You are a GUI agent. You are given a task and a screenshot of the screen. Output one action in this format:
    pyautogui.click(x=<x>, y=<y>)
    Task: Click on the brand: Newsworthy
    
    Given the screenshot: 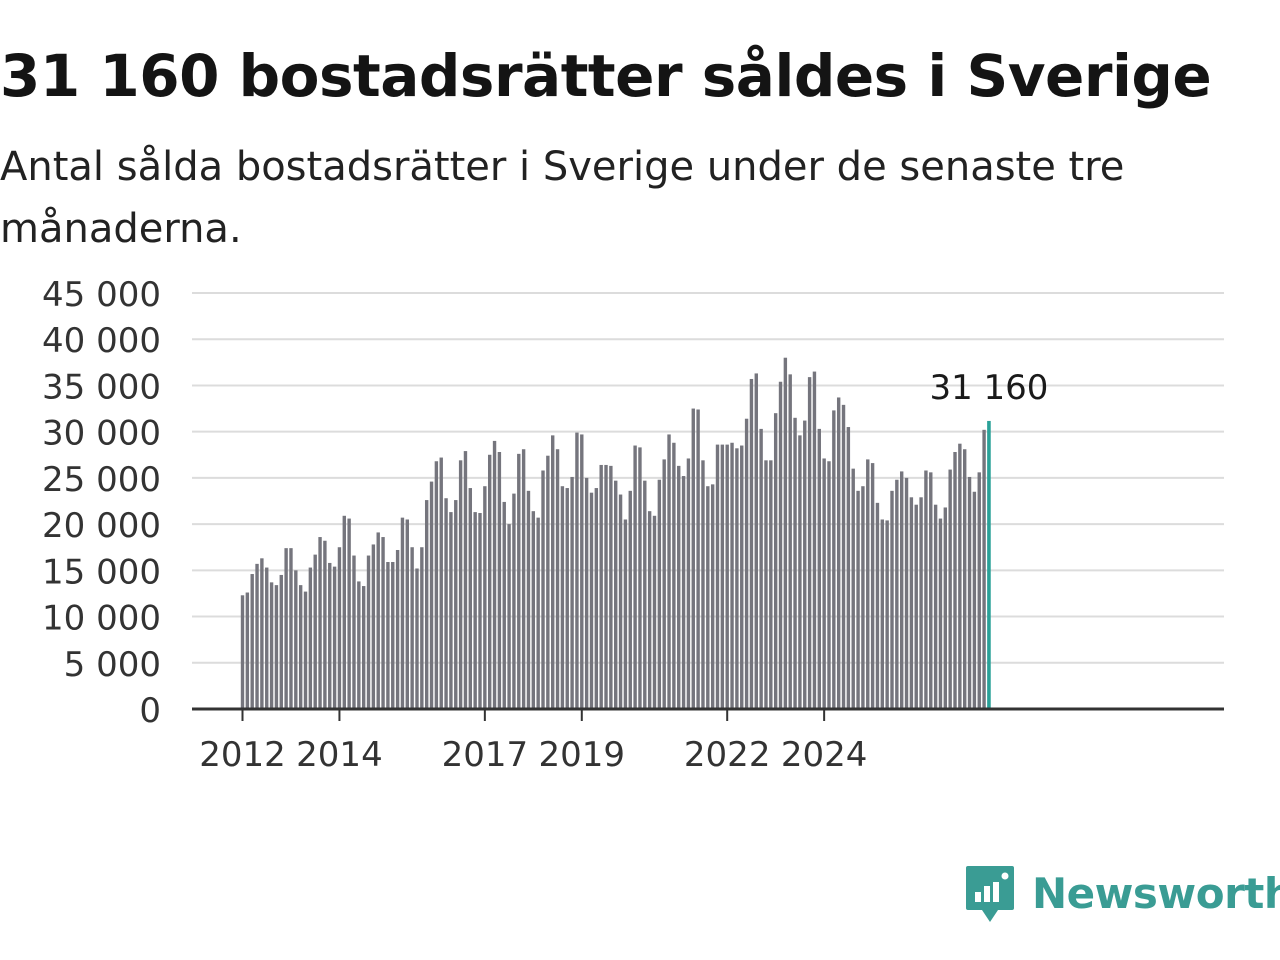 What is the action you would take?
    pyautogui.click(x=1122, y=894)
    